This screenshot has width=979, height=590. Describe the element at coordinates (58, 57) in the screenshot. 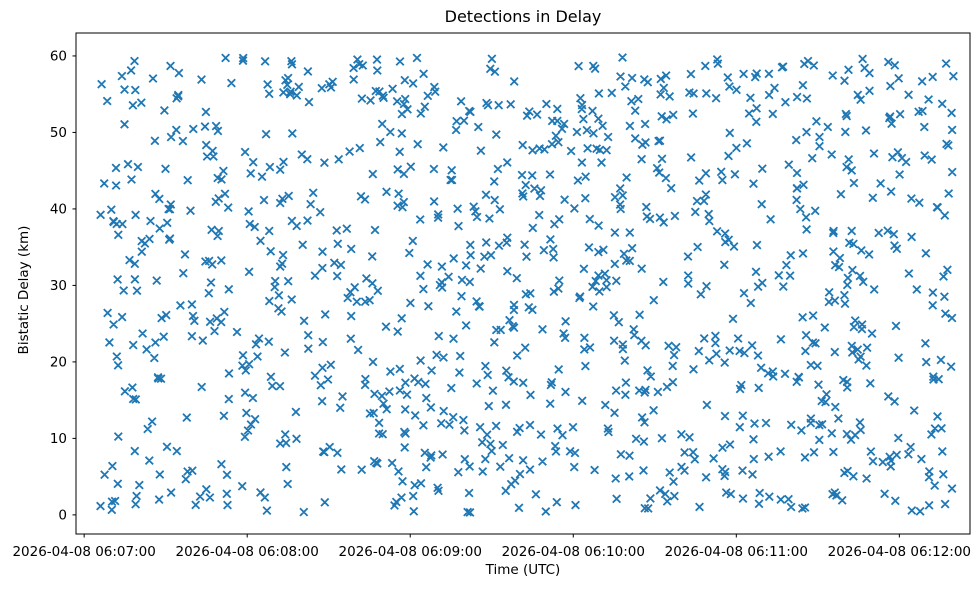

I see `y-tick-label: 60` at that location.